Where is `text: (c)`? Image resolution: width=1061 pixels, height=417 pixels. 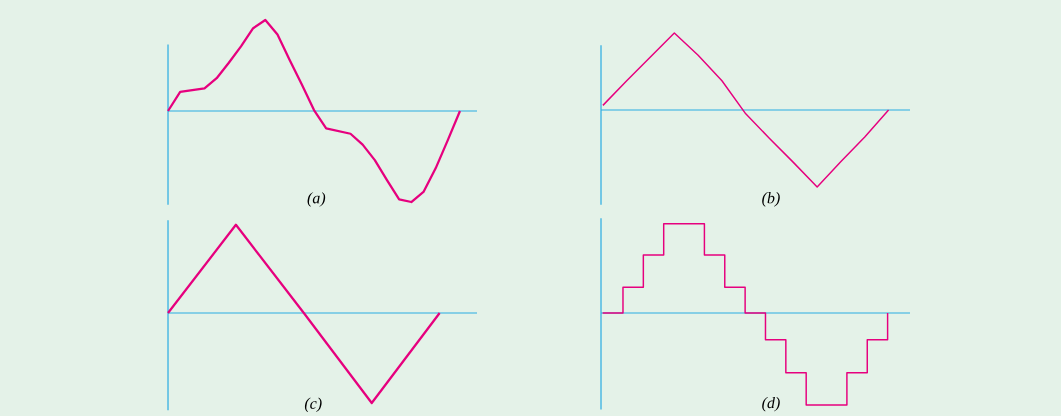 text: (c) is located at coordinates (313, 405).